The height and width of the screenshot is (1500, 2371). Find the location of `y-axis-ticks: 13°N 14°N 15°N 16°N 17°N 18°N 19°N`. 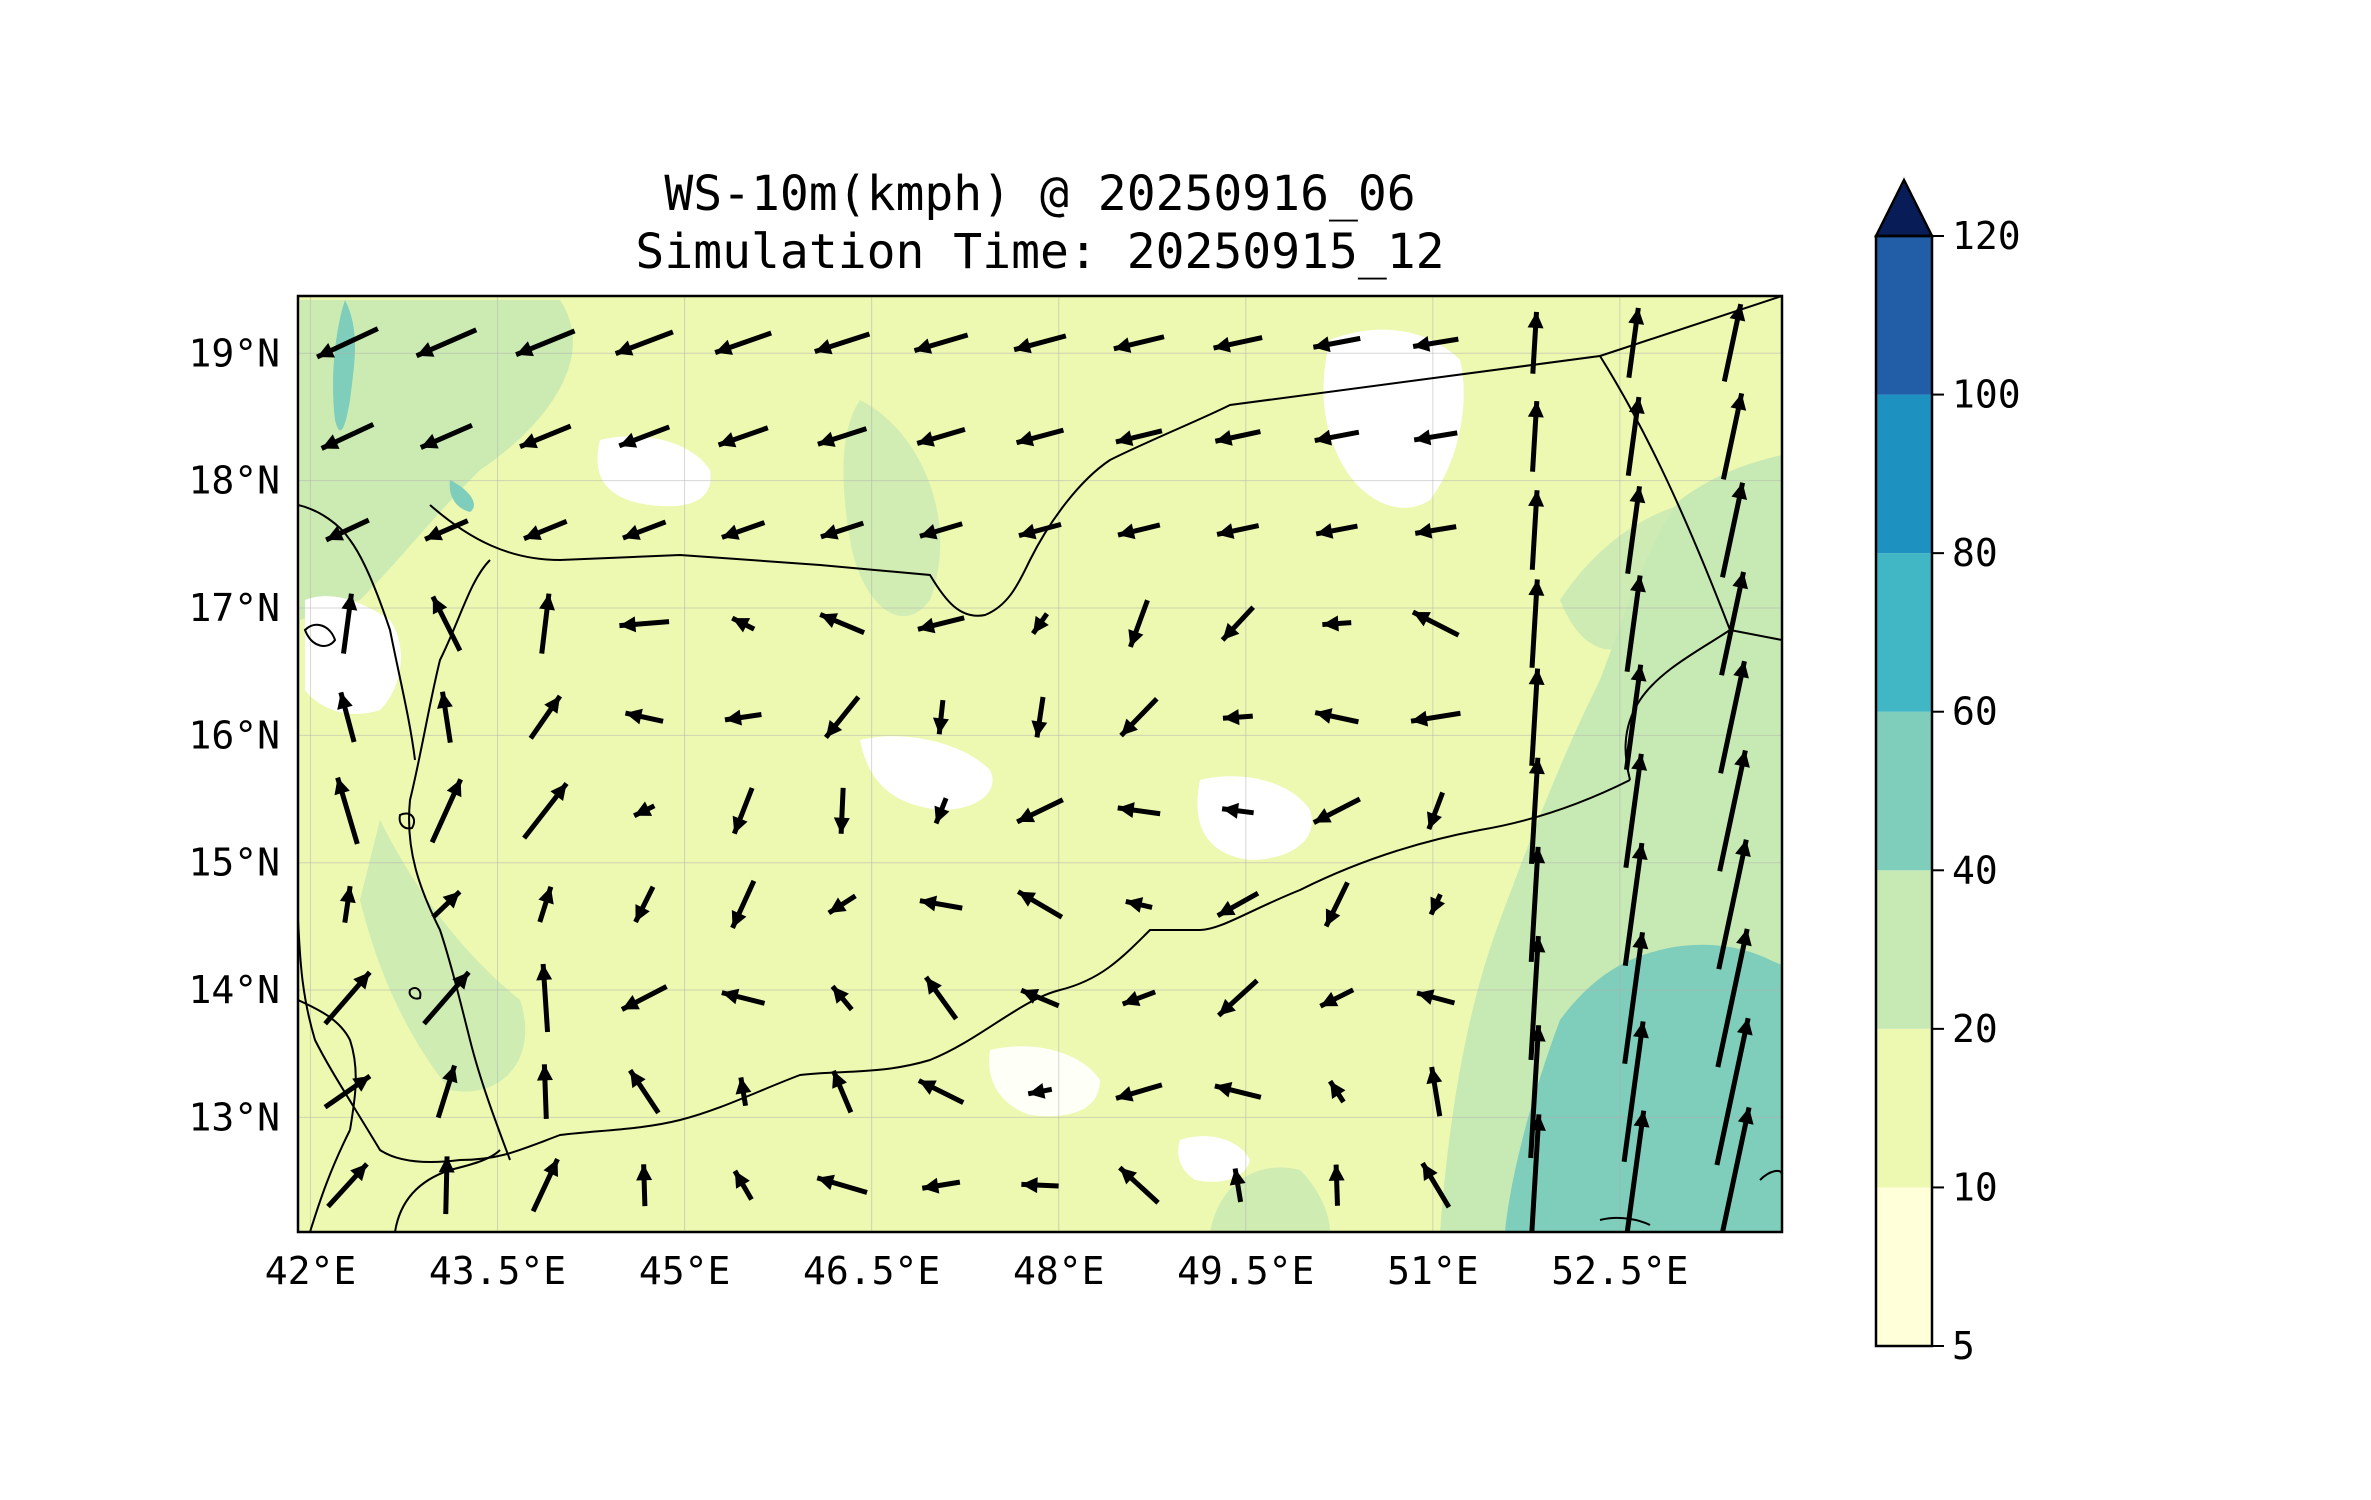

y-axis-ticks: 13°N 14°N 15°N 16°N 17°N 18°N 19°N is located at coordinates (234, 735).